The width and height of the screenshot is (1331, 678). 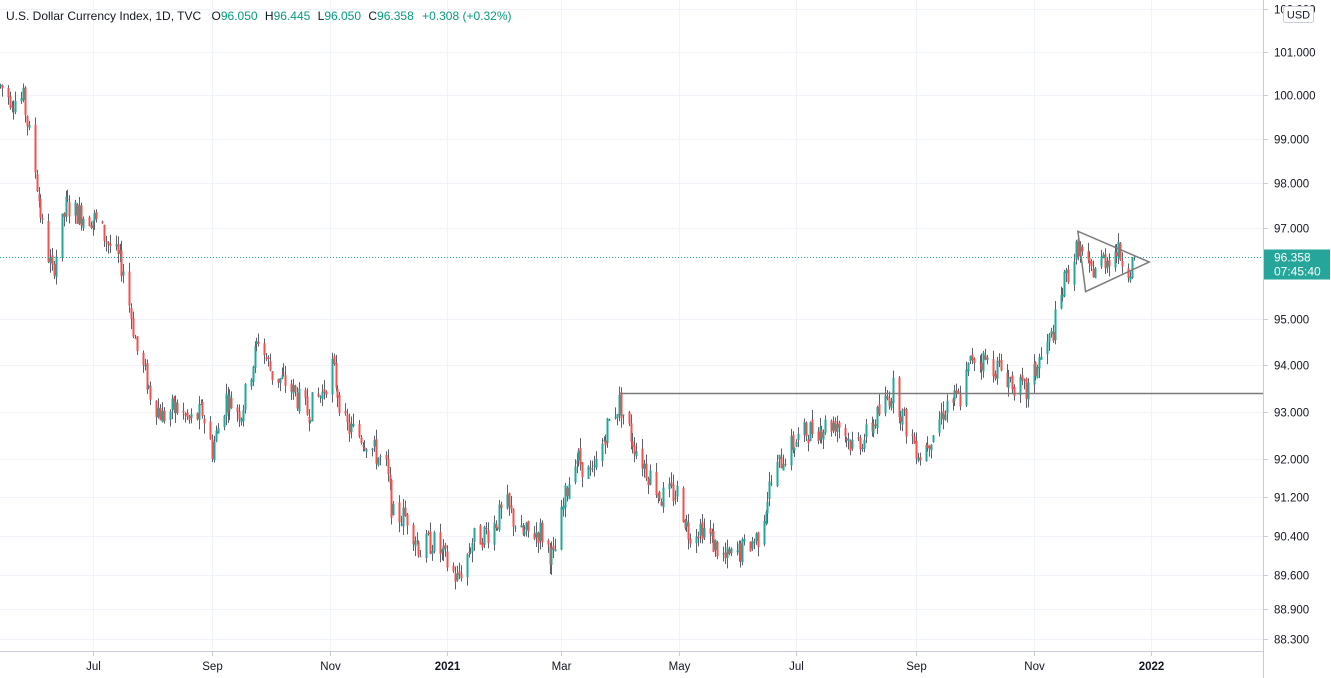 What do you see at coordinates (1291, 321) in the screenshot?
I see `y-tick-label: 95.000` at bounding box center [1291, 321].